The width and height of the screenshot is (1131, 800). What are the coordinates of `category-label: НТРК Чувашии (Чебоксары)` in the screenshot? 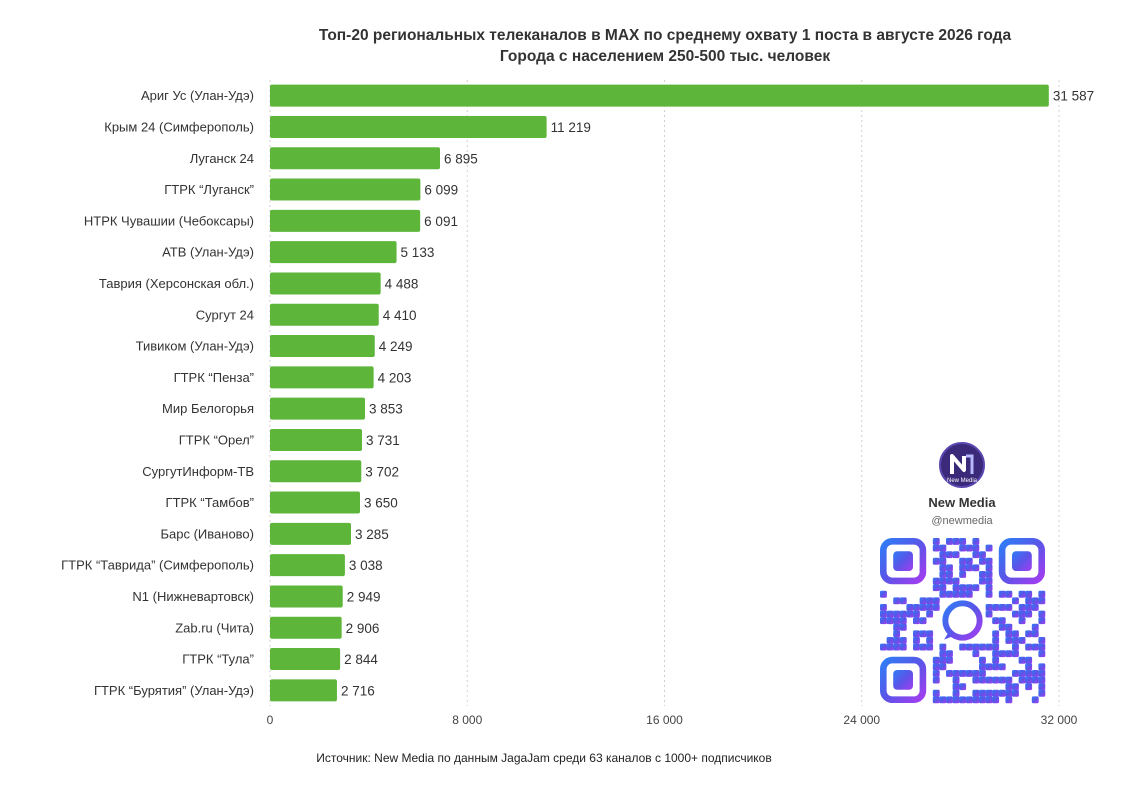 It's located at (169, 220).